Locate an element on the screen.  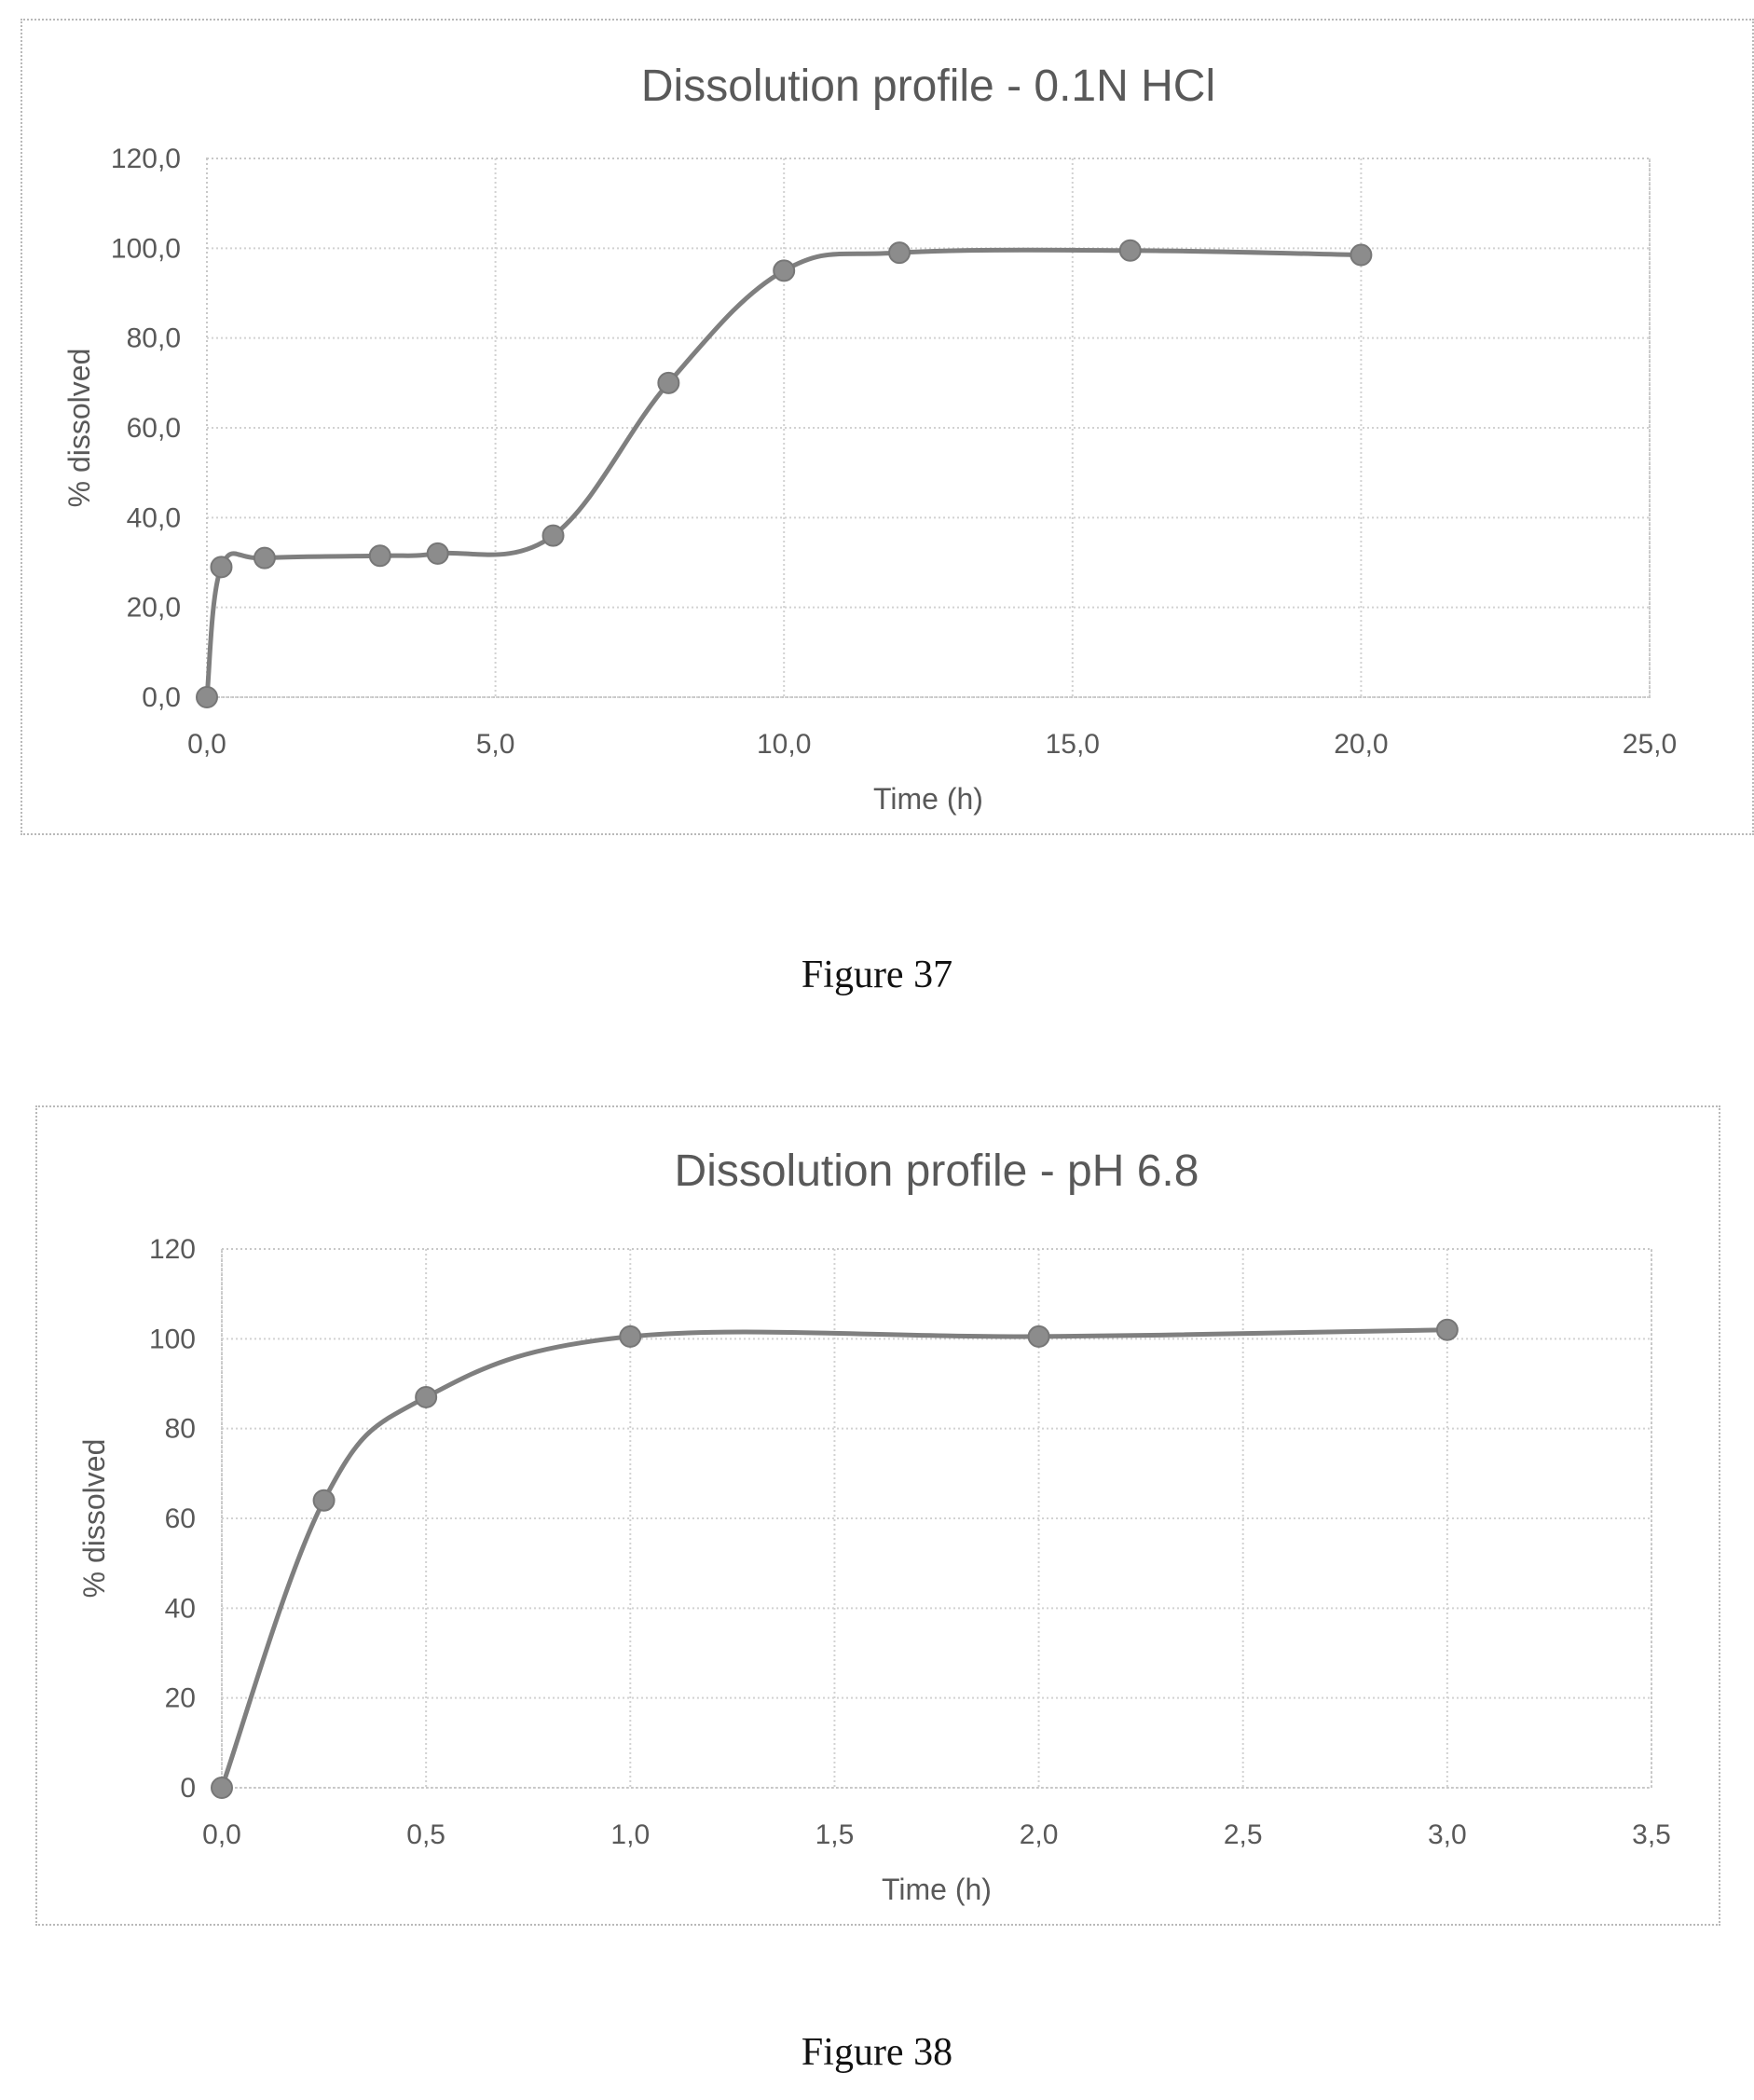
x-tick-label: 25,0 is located at coordinates (1650, 744).